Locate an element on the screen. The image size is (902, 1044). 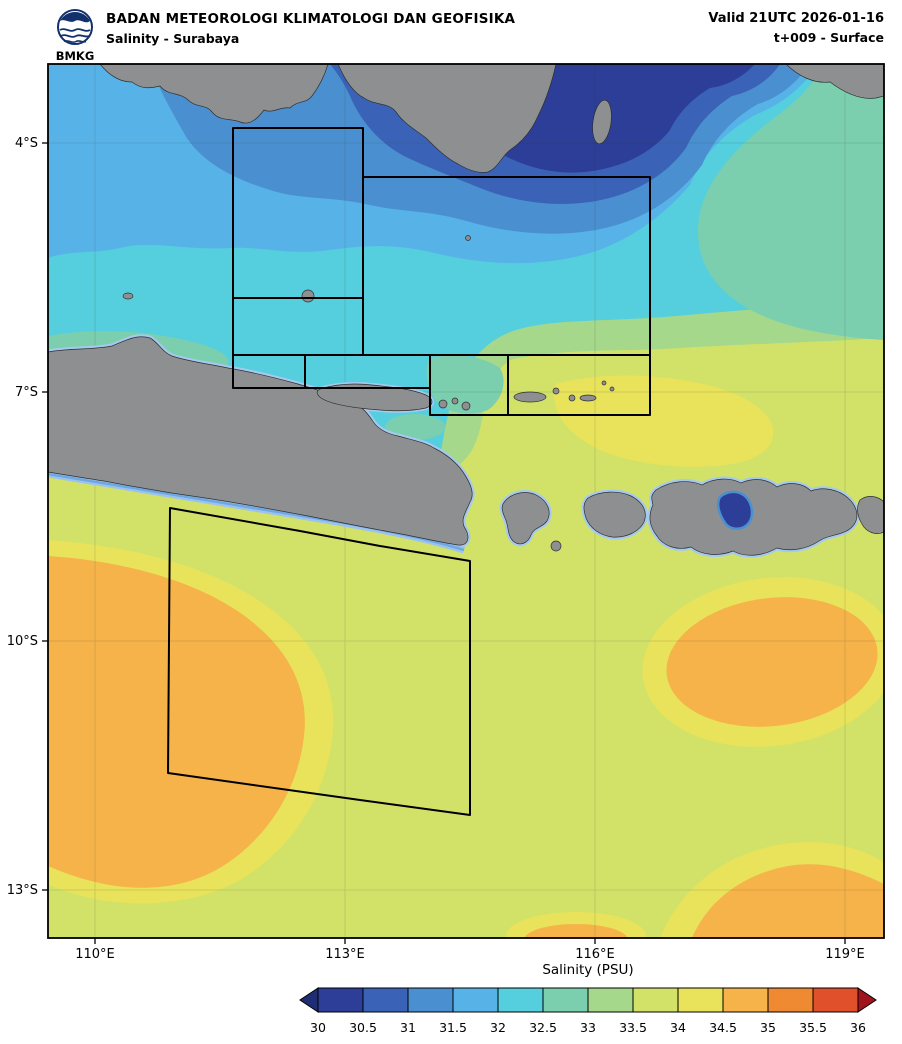
lon-label-110e: 110°E is located at coordinates (95, 954).